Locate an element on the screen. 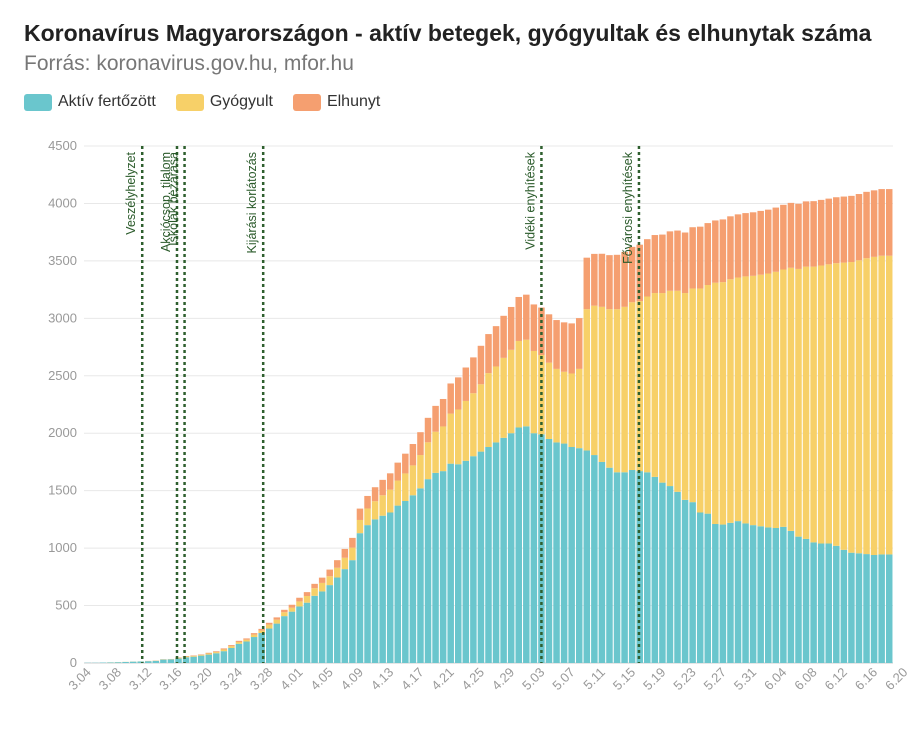  x-tick-label: 4.05 is located at coordinates (321, 679).